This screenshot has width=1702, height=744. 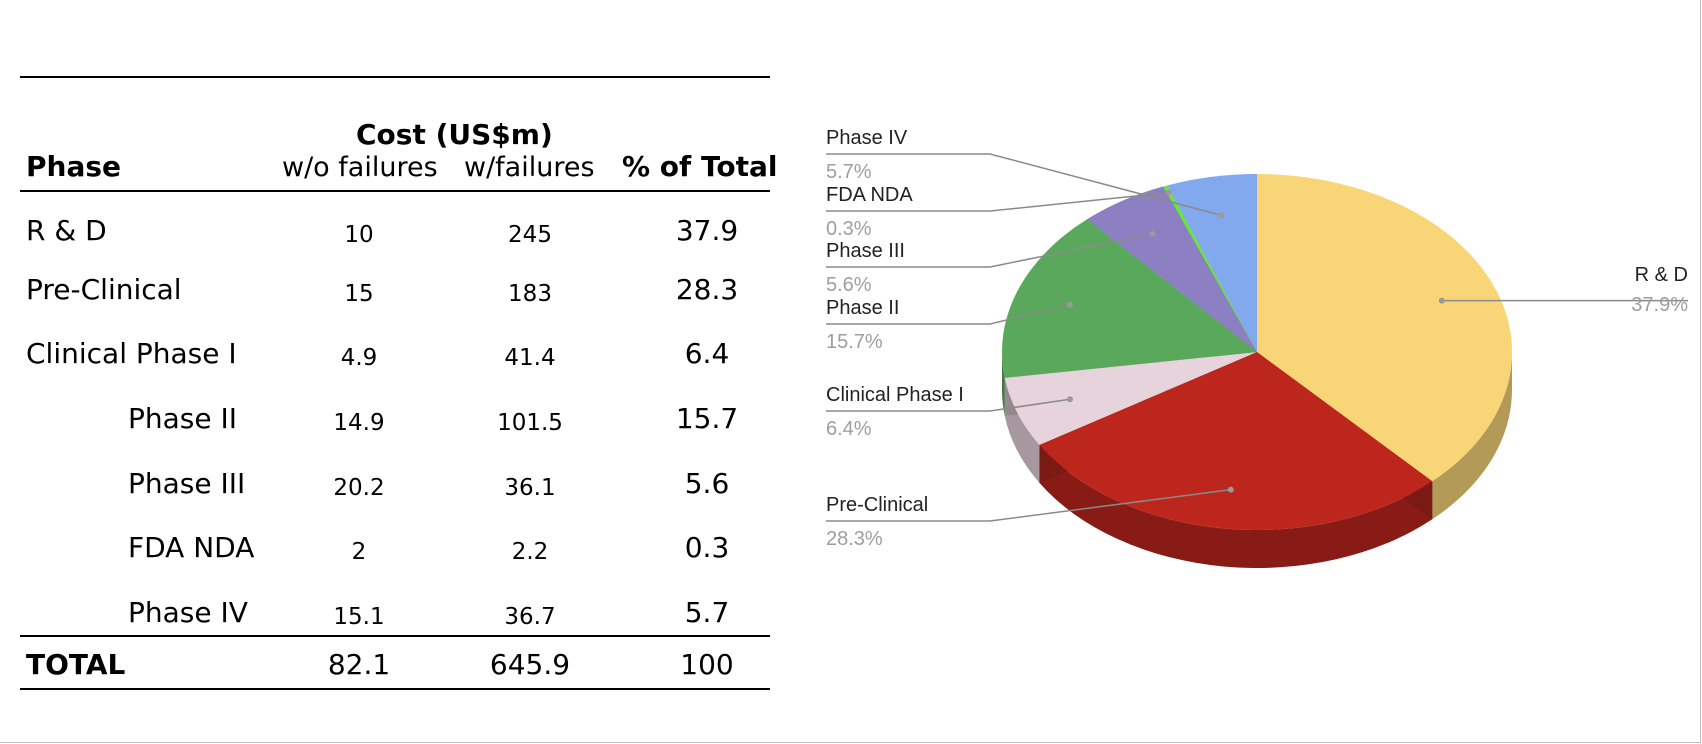 I want to click on slice-label-phase-iv: Phase IV, so click(x=867, y=138).